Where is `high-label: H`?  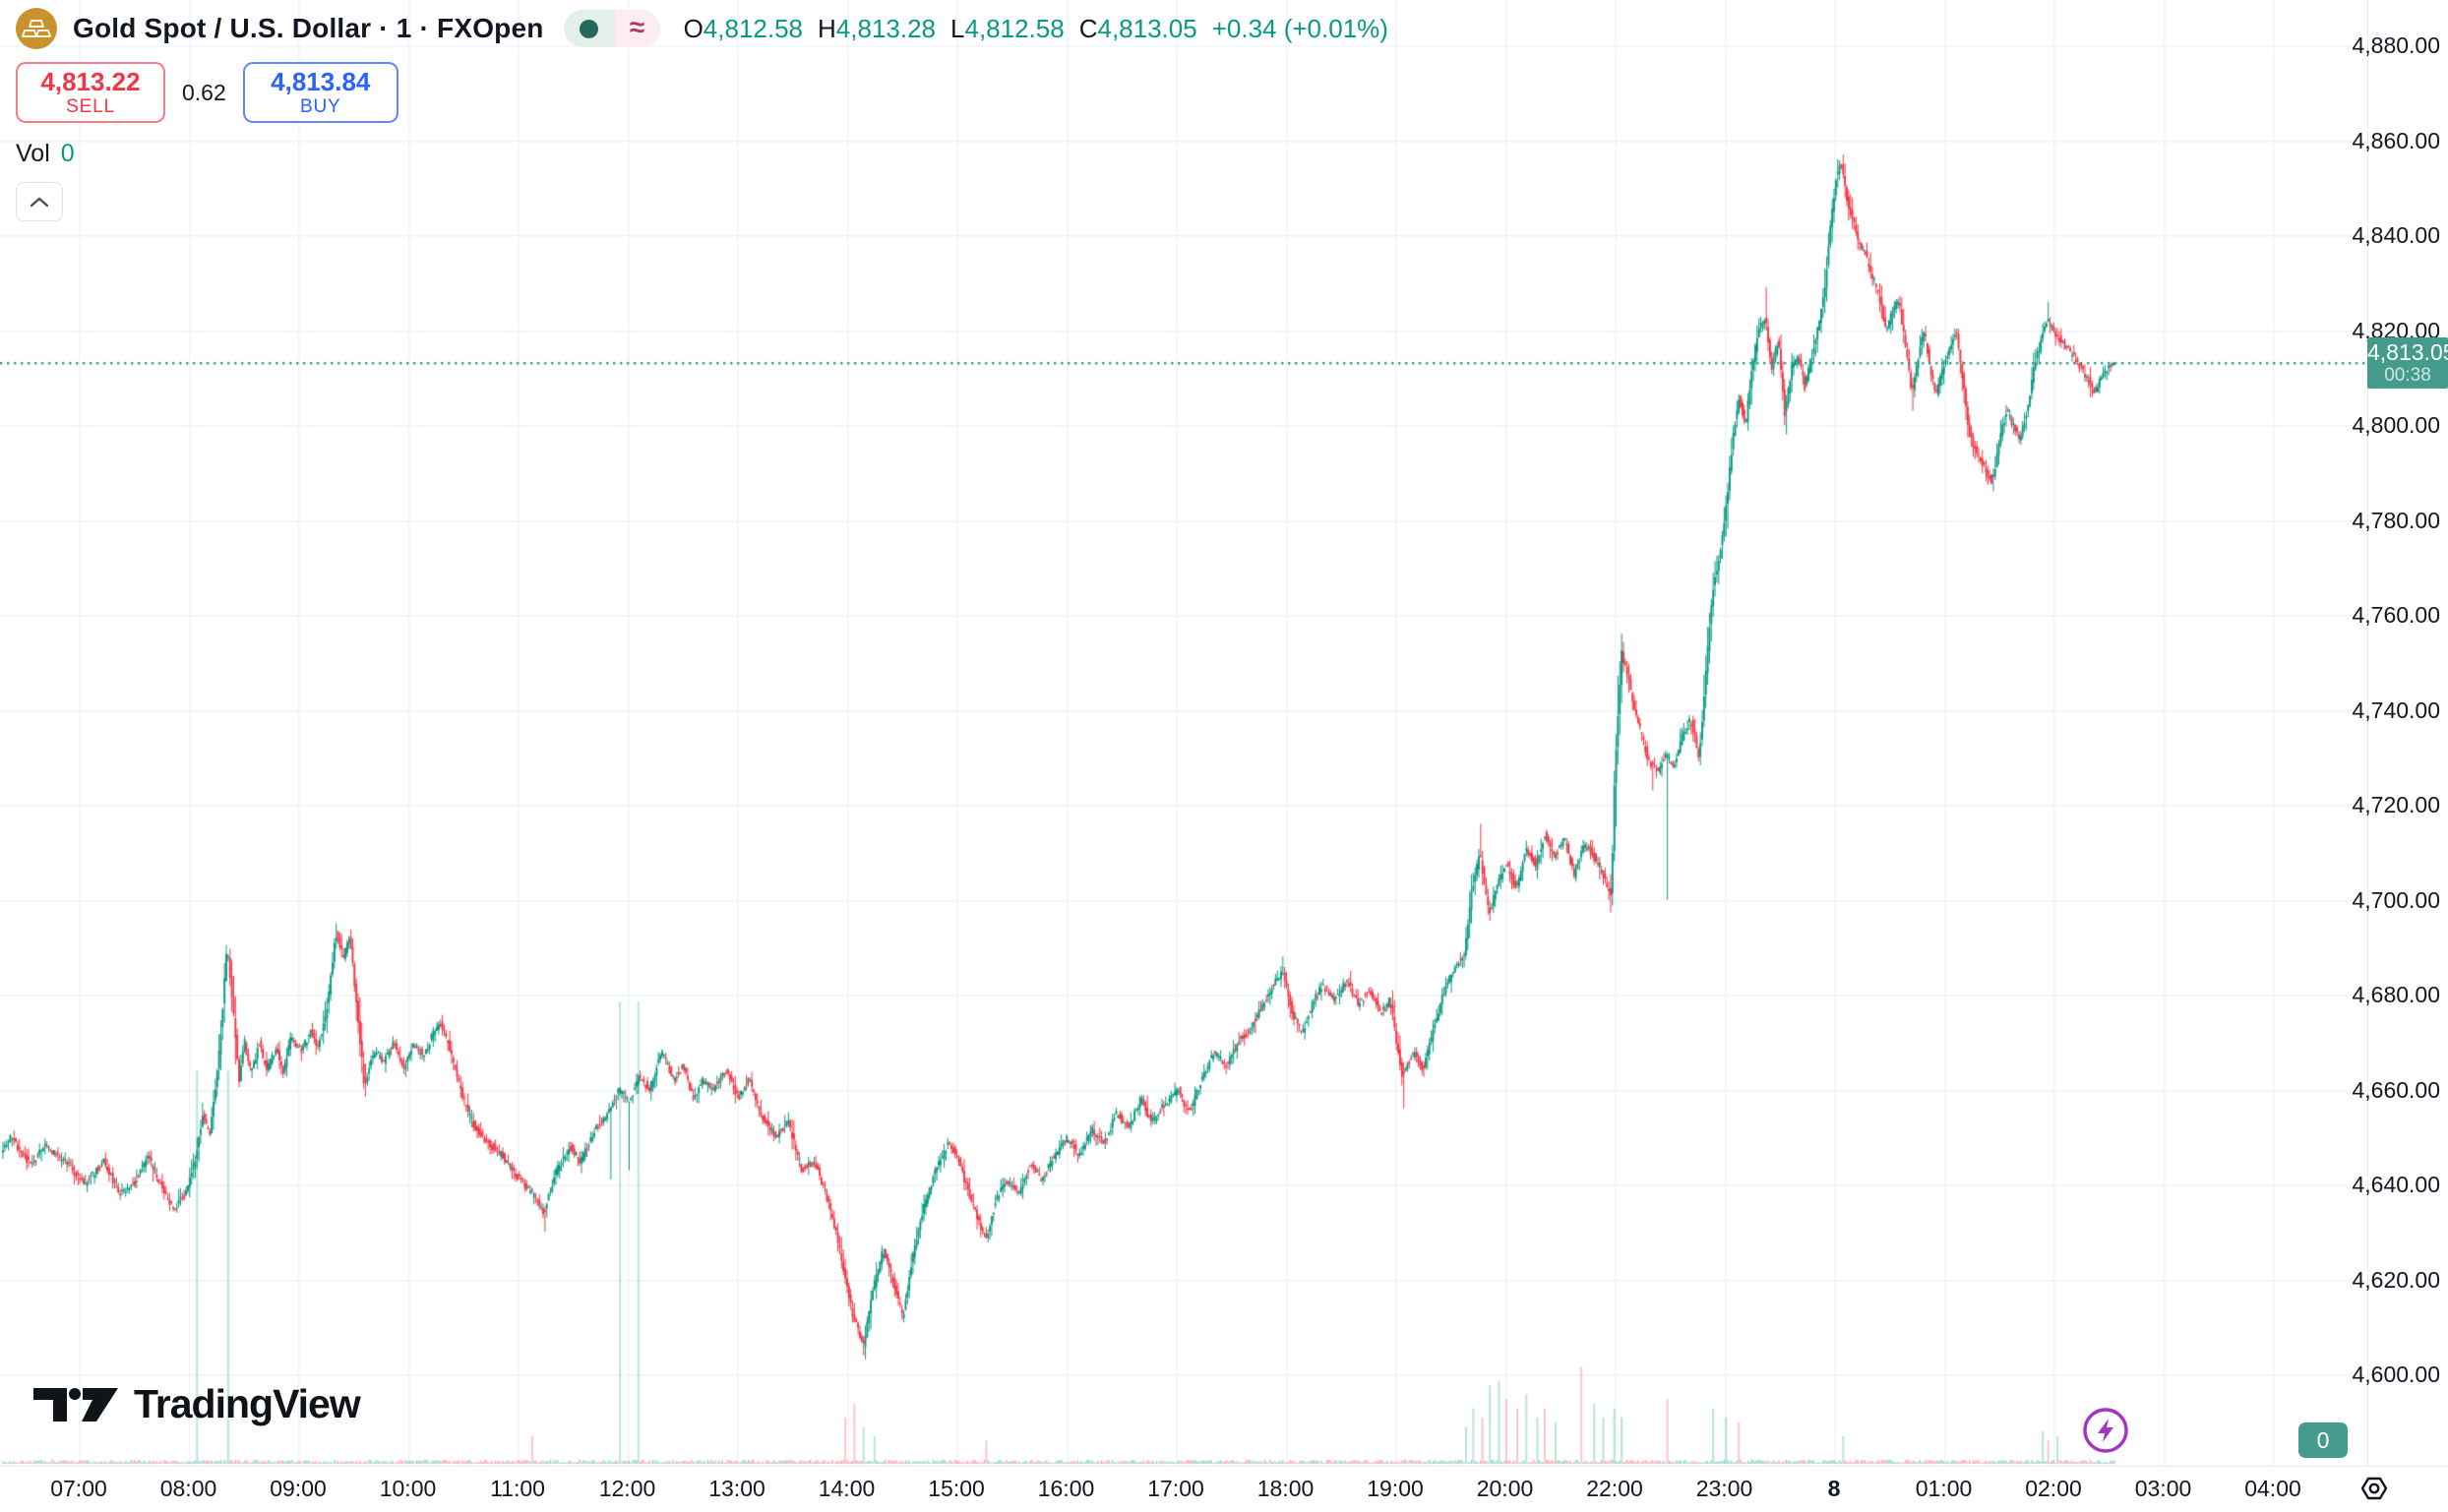
high-label: H is located at coordinates (827, 28).